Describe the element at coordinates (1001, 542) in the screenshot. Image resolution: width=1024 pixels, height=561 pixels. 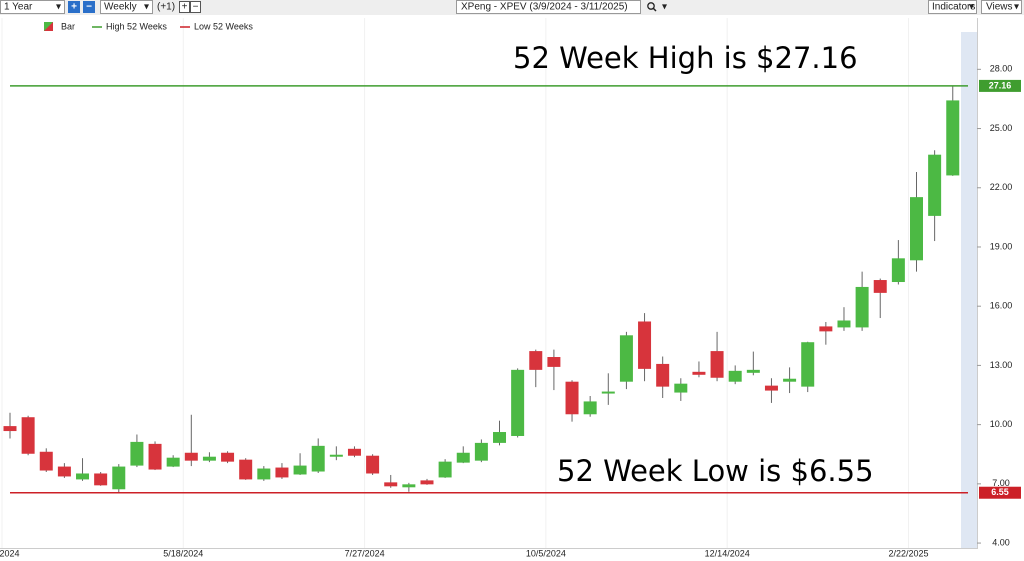
I see `y-tick-label: 4.00` at that location.